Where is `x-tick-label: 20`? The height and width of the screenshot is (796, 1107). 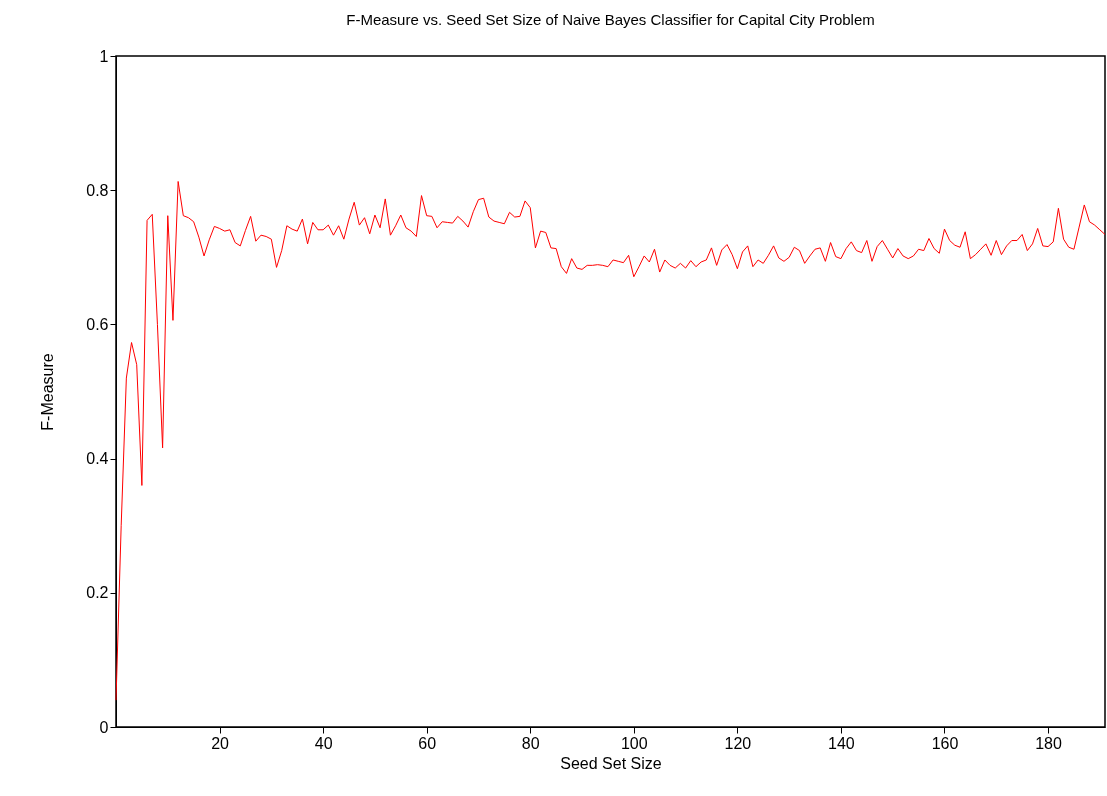 x-tick-label: 20 is located at coordinates (220, 743).